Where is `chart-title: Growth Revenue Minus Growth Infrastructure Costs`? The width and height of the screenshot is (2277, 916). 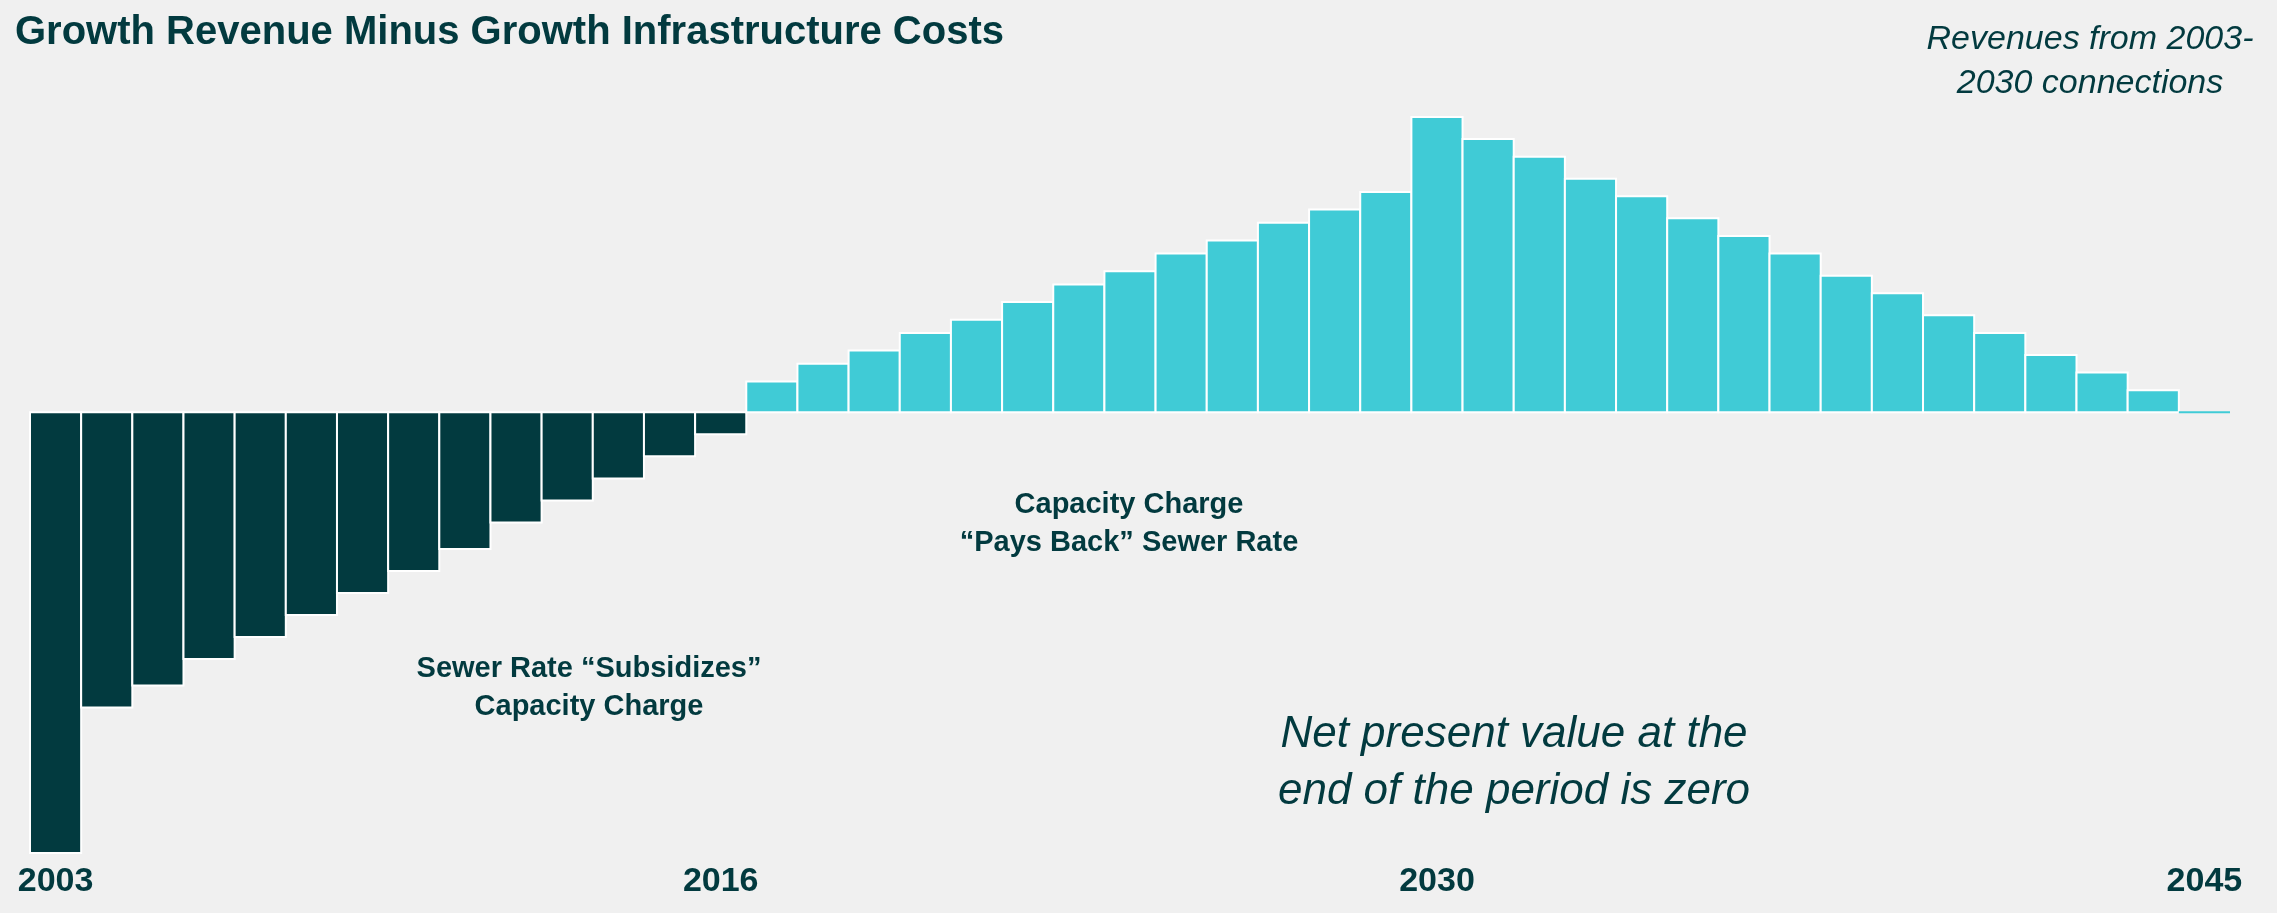 chart-title: Growth Revenue Minus Growth Infrastructure Costs is located at coordinates (510, 30).